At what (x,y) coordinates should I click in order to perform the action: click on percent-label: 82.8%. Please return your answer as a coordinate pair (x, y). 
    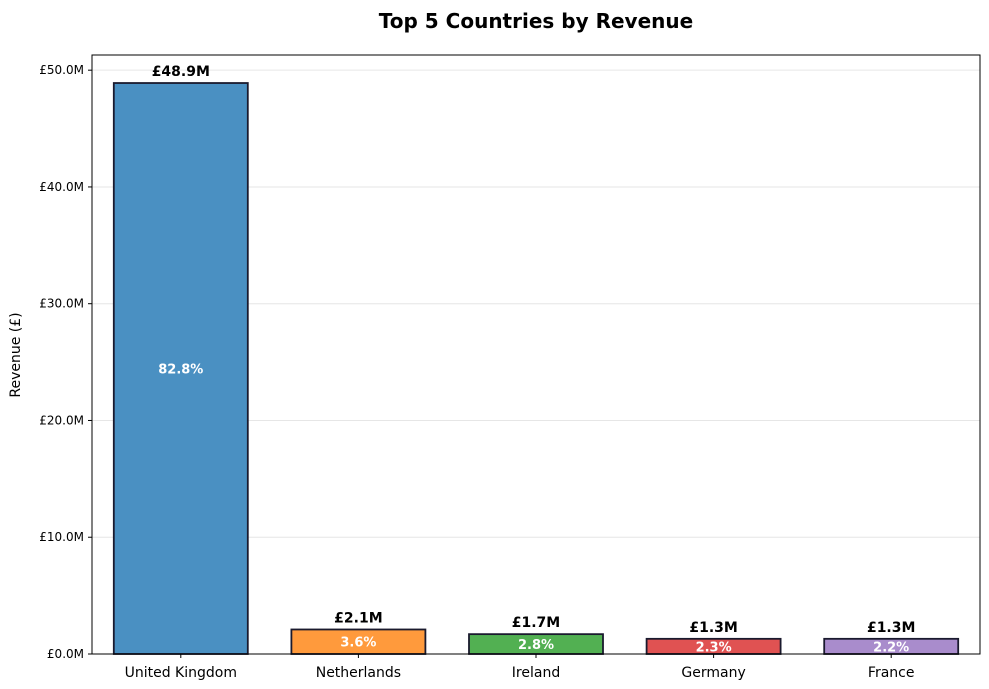
    Looking at the image, I should click on (180, 370).